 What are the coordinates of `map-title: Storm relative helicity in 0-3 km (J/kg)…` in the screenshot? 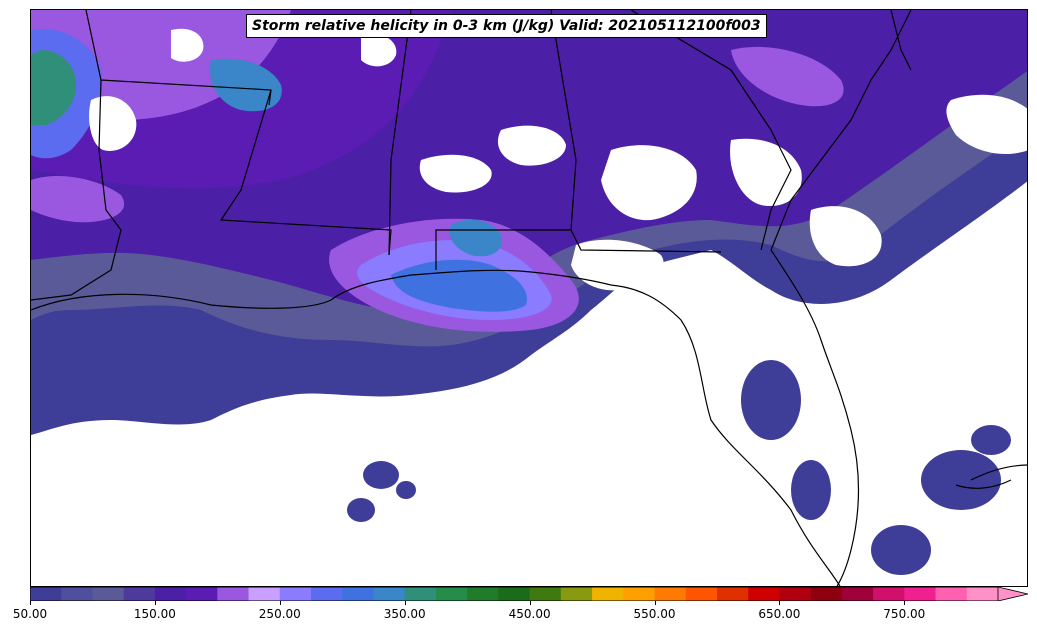 It's located at (506, 26).